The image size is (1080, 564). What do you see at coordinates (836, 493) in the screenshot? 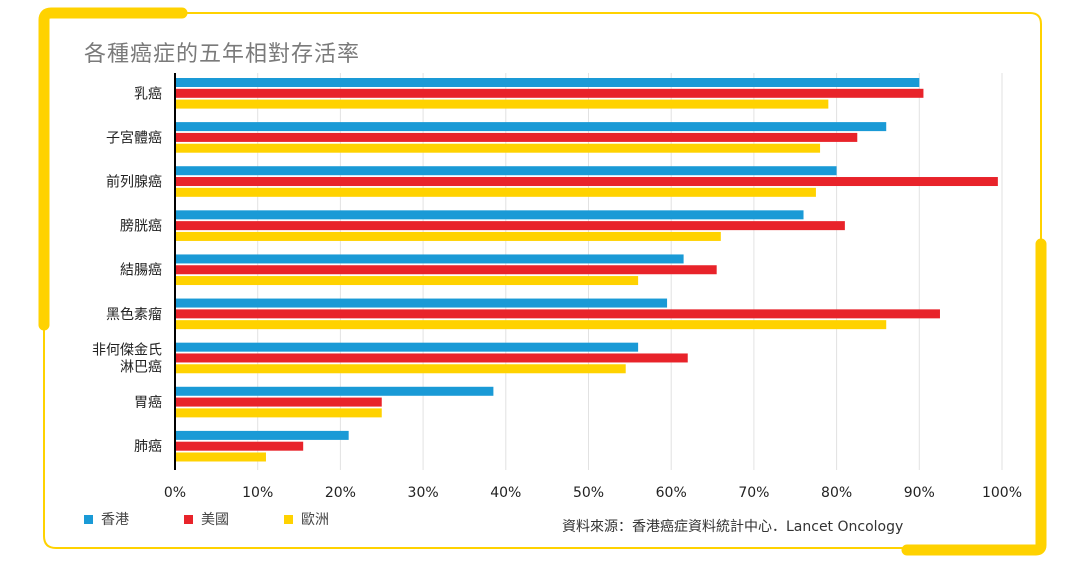
I see `x-tick-label: 80%` at bounding box center [836, 493].